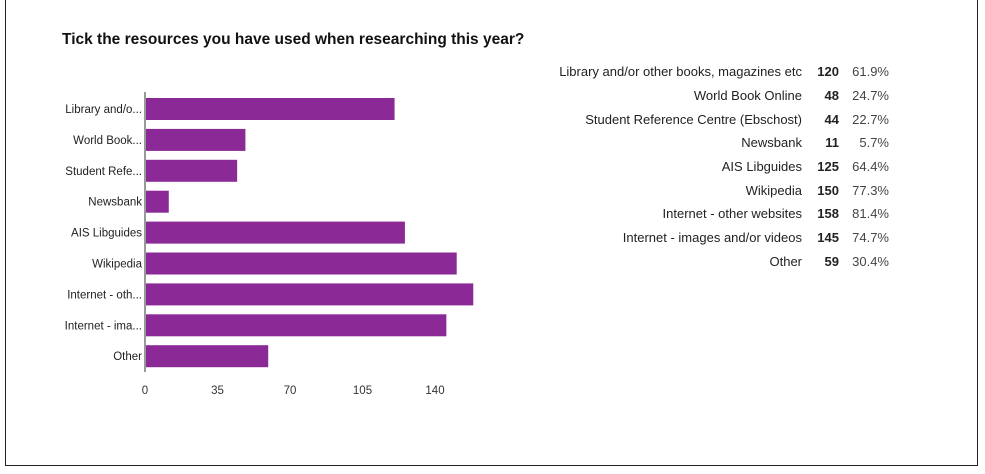  Describe the element at coordinates (693, 119) in the screenshot. I see `legend-label: Student Reference Centre (Ebschost)` at that location.